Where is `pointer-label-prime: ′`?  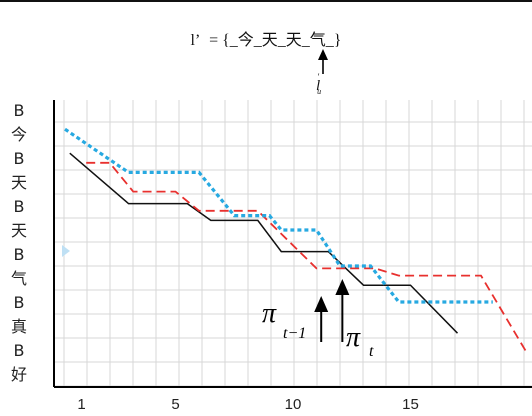
pointer-label-prime: ′ is located at coordinates (318, 77).